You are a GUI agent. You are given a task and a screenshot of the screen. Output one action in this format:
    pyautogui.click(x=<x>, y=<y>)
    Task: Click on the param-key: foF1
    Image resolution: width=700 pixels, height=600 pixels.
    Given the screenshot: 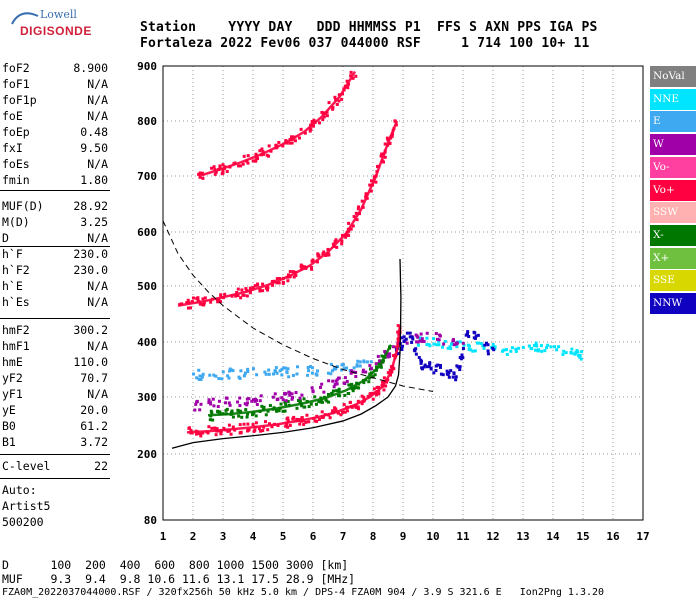 What is the action you would take?
    pyautogui.click(x=16, y=84)
    